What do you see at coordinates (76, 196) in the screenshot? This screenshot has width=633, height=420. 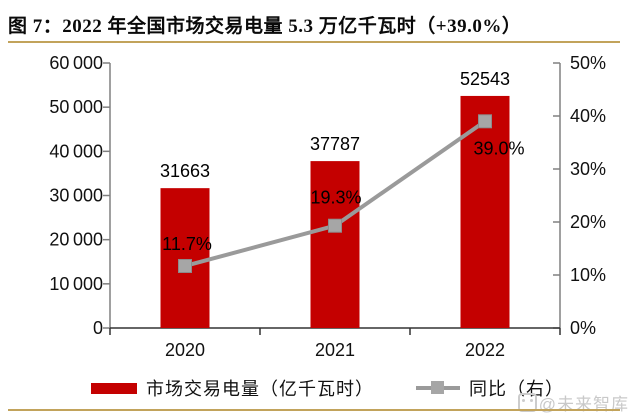 I see `left-axis-tick-label: 30 000` at bounding box center [76, 196].